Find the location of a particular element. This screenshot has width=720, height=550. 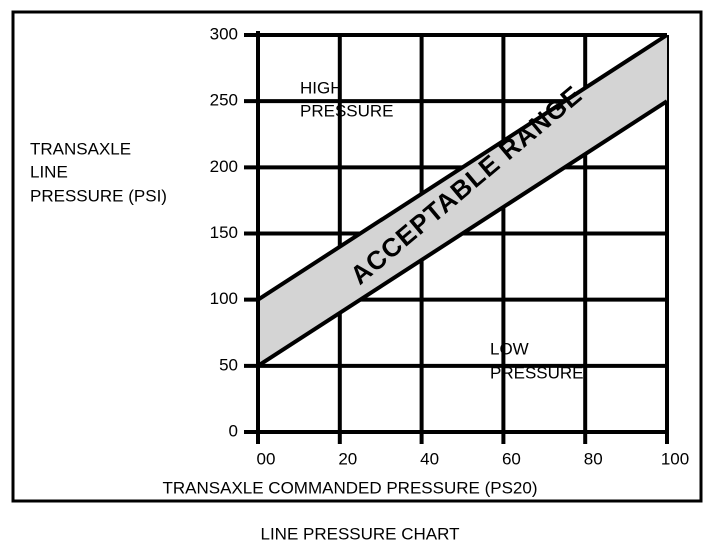

annotation: LOW is located at coordinates (509, 348).